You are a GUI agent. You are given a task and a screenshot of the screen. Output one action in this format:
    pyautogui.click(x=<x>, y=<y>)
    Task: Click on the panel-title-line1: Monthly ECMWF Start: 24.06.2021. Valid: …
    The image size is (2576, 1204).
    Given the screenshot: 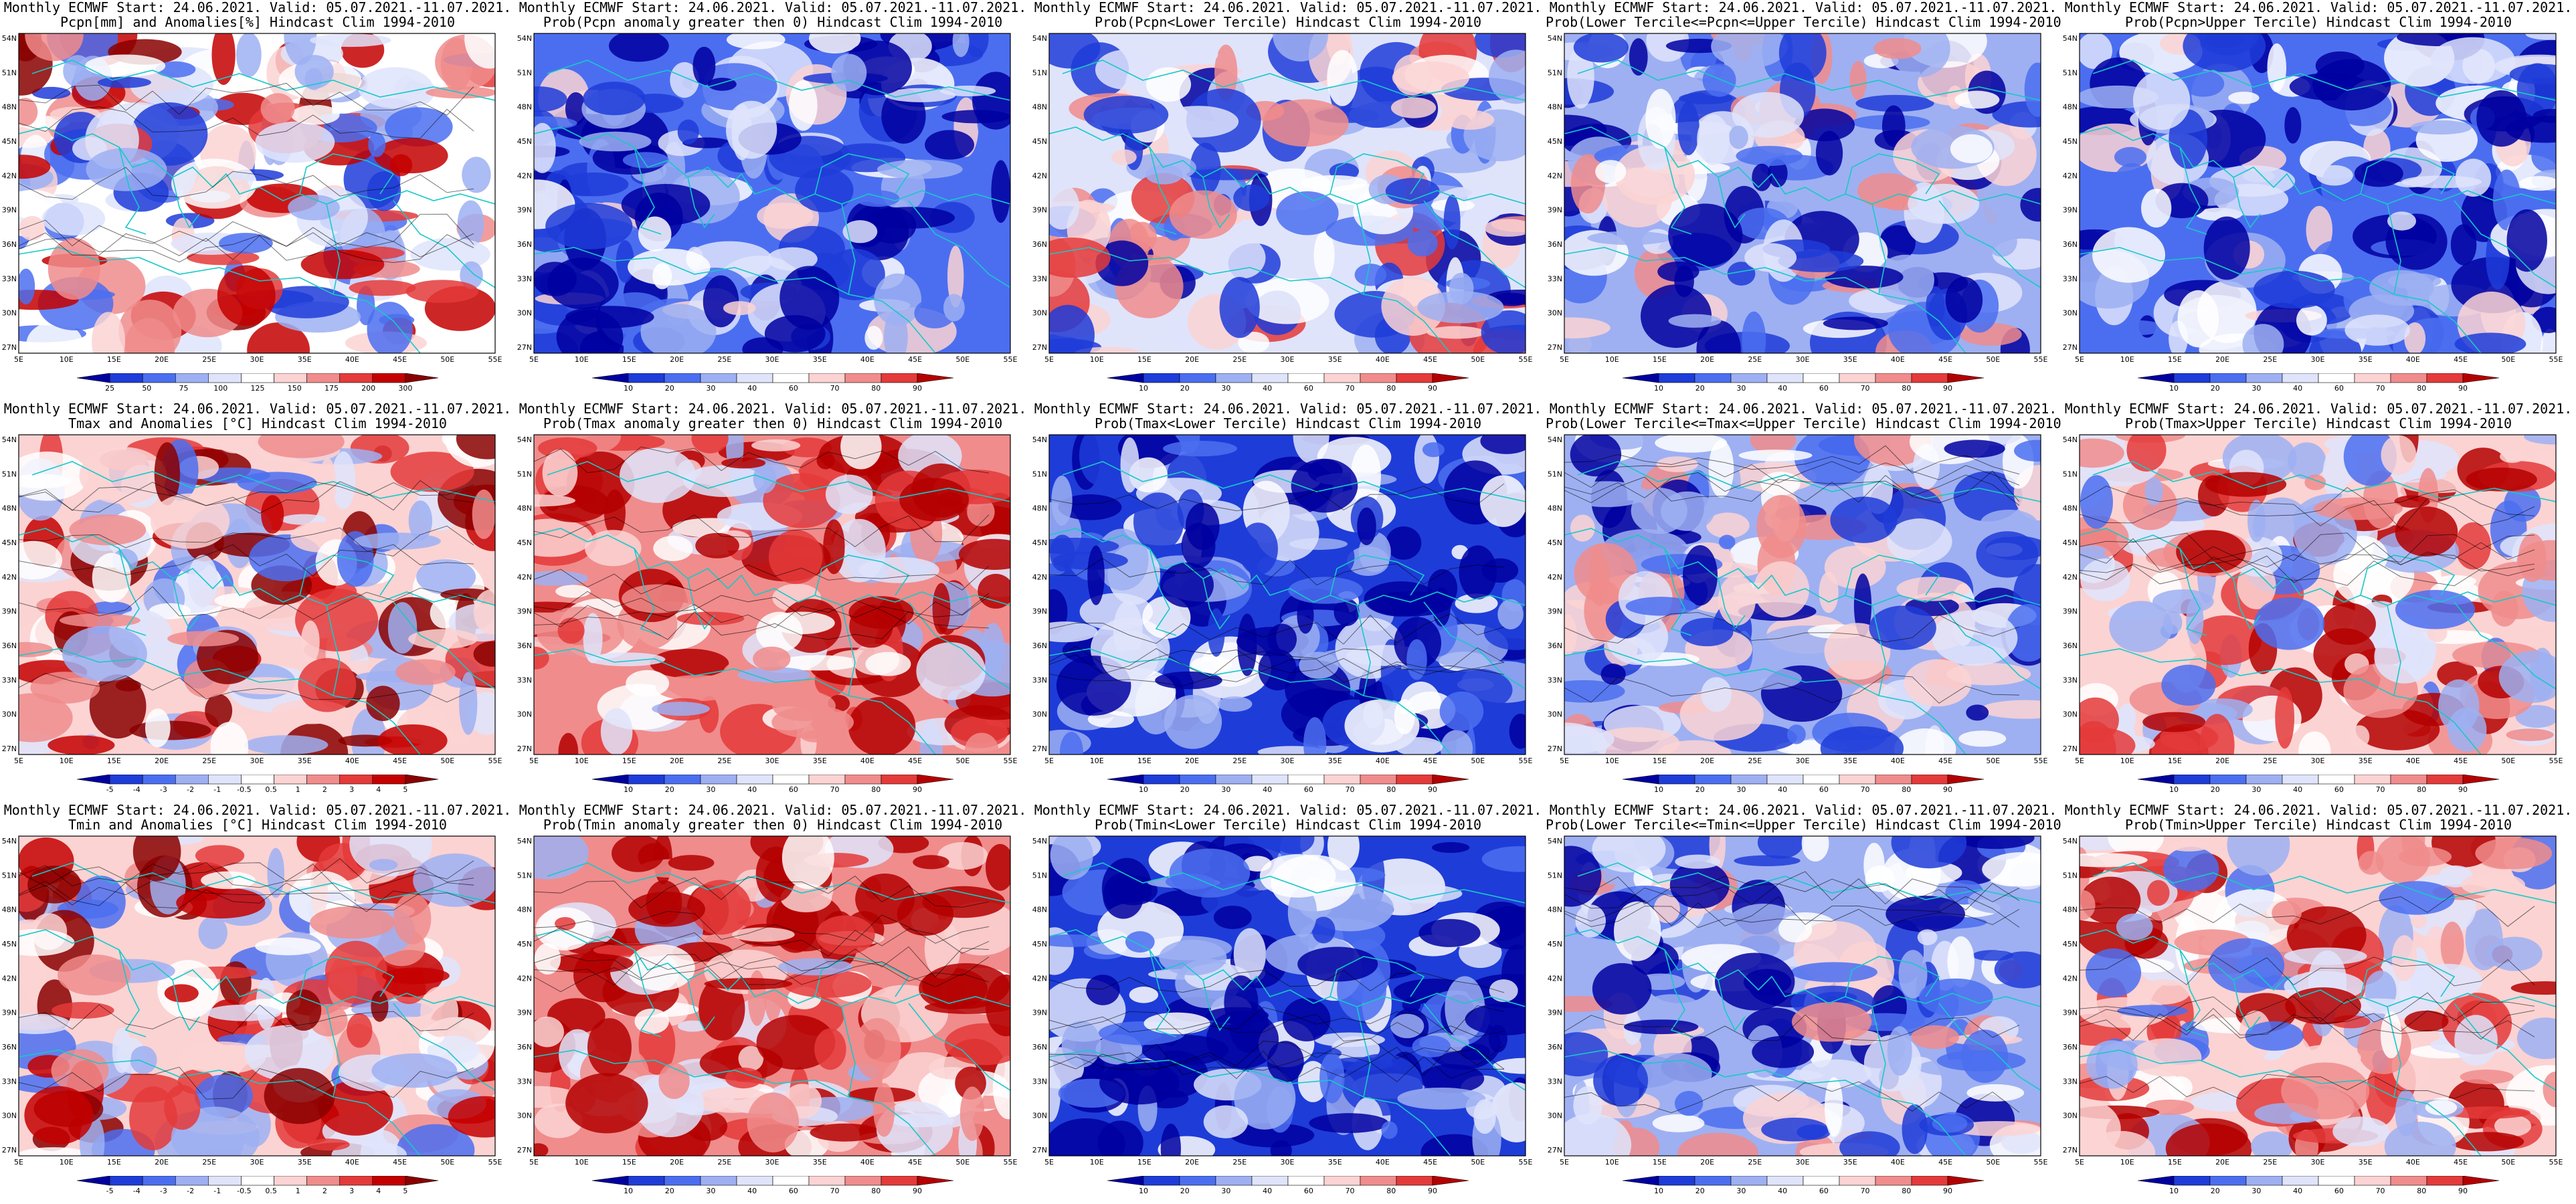 What is the action you would take?
    pyautogui.click(x=1803, y=409)
    